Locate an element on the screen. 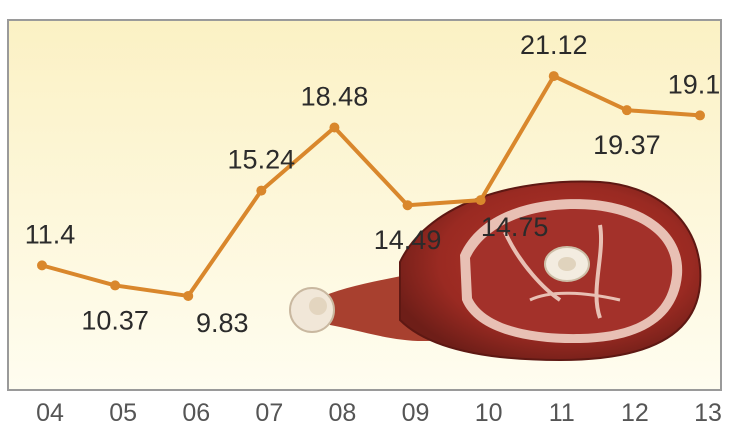 The height and width of the screenshot is (433, 731). x-tick-label-10: 10 is located at coordinates (489, 413).